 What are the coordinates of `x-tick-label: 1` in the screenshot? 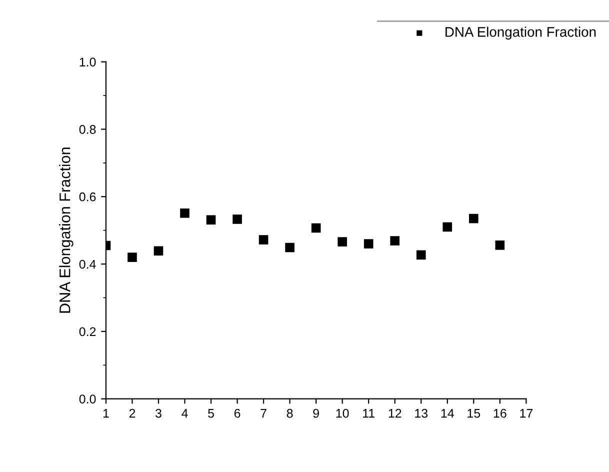 It's located at (106, 413).